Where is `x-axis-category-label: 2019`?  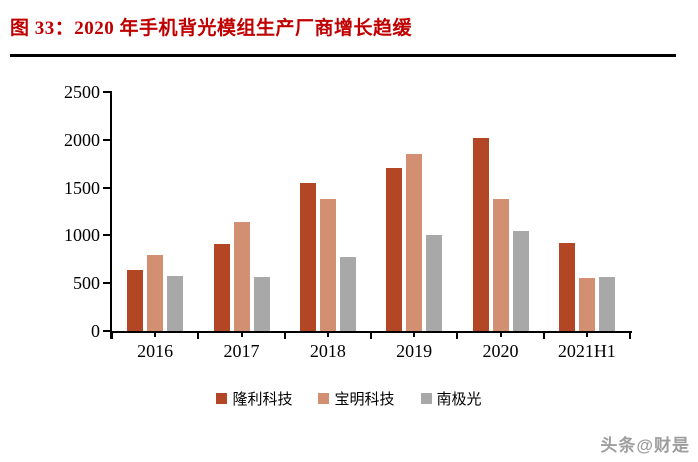 x-axis-category-label: 2019 is located at coordinates (414, 351).